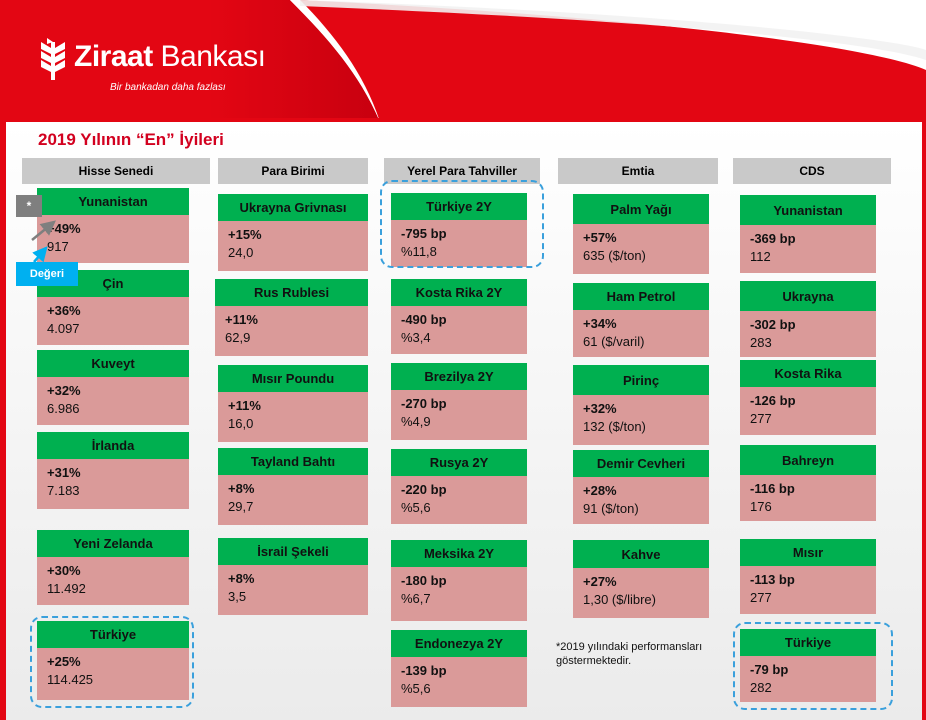 Image resolution: width=926 pixels, height=720 pixels. Describe the element at coordinates (113, 225) in the screenshot. I see `stock-card-greece: Yunanistan +49% 917` at that location.